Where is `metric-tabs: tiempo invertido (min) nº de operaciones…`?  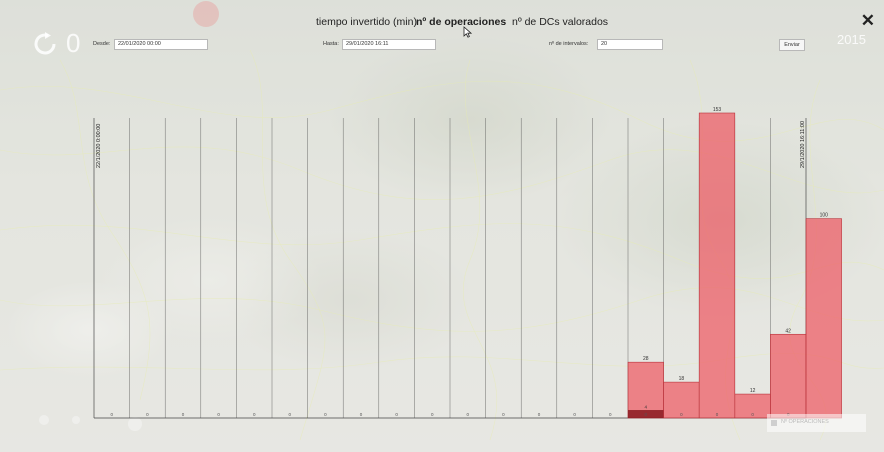 metric-tabs: tiempo invertido (min) nº de operaciones… is located at coordinates (442, 26).